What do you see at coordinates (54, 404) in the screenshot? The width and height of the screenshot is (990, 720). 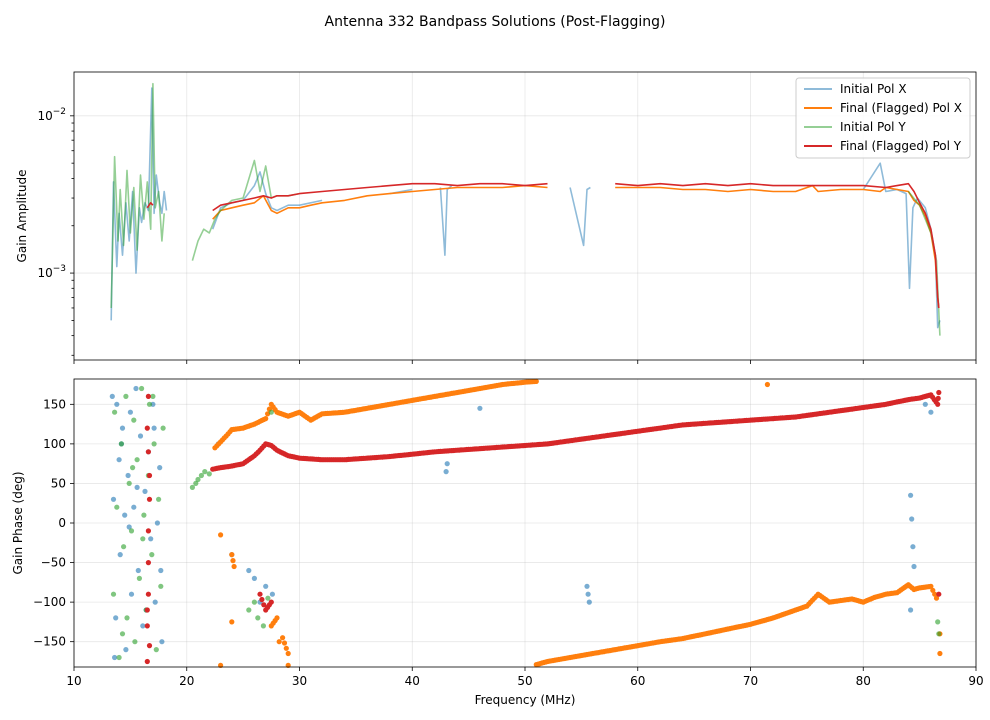 I see `phase-ytick-label: 150` at bounding box center [54, 404].